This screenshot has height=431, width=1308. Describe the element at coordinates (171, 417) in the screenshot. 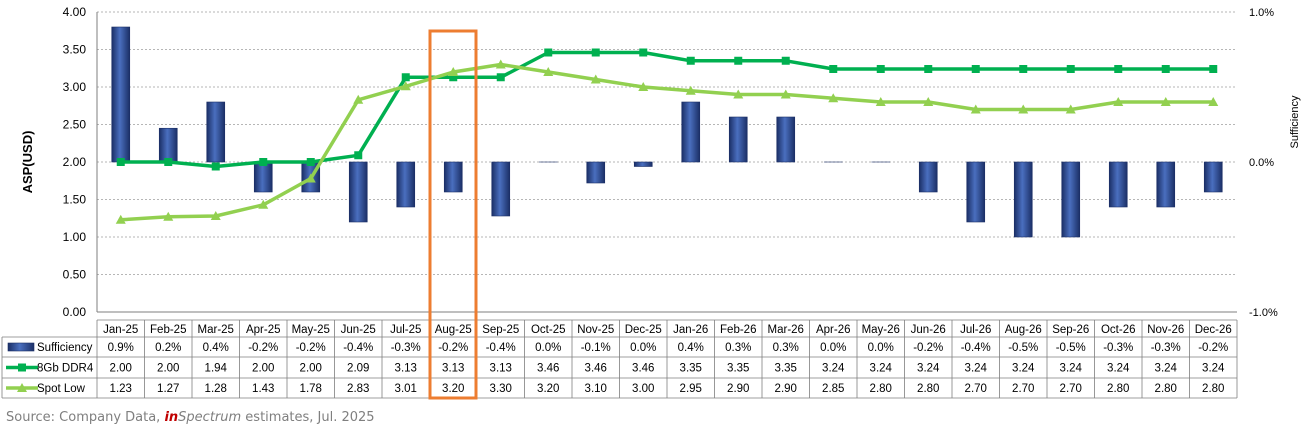

I see `source-brand-in: in` at that location.